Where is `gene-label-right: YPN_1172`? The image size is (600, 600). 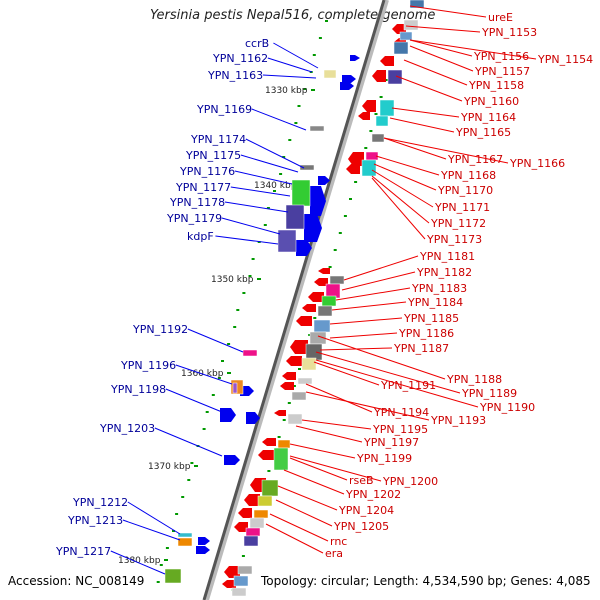
gene-label-right: YPN_1172 is located at coordinates (458, 223).